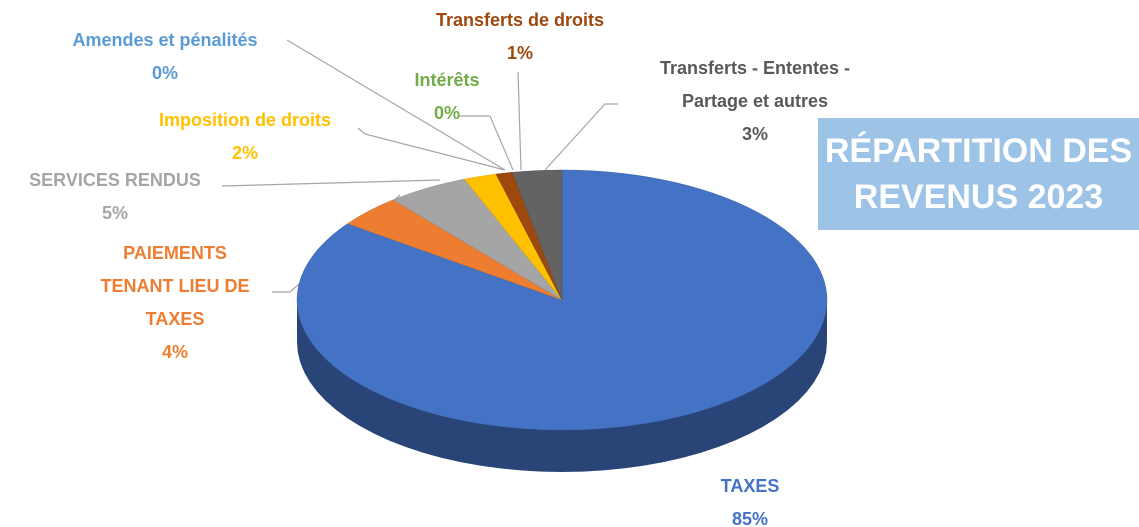 This screenshot has width=1139, height=527. I want to click on data-label: Amendes et pénalités 0%, so click(165, 57).